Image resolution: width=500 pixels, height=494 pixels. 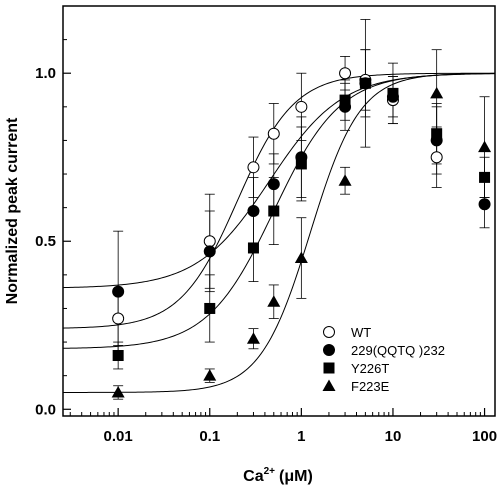 What do you see at coordinates (370, 368) in the screenshot?
I see `legend-label: Y226T` at bounding box center [370, 368].